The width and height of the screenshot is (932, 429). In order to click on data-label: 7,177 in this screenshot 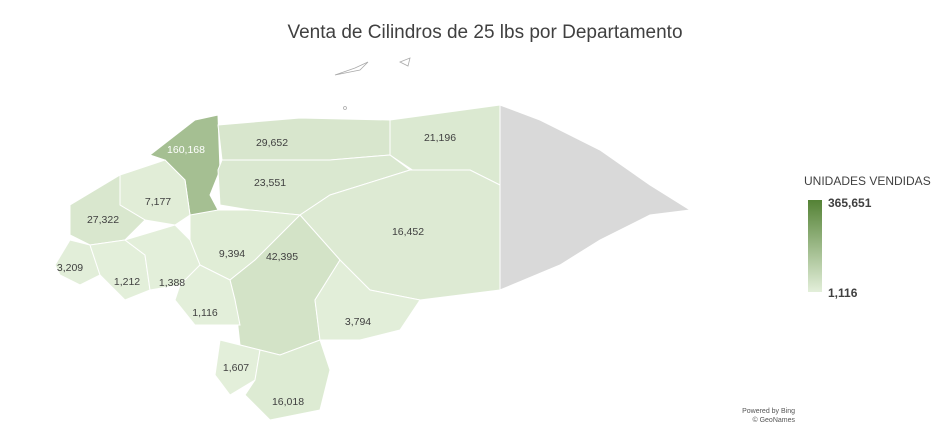, I will do `click(158, 202)`.